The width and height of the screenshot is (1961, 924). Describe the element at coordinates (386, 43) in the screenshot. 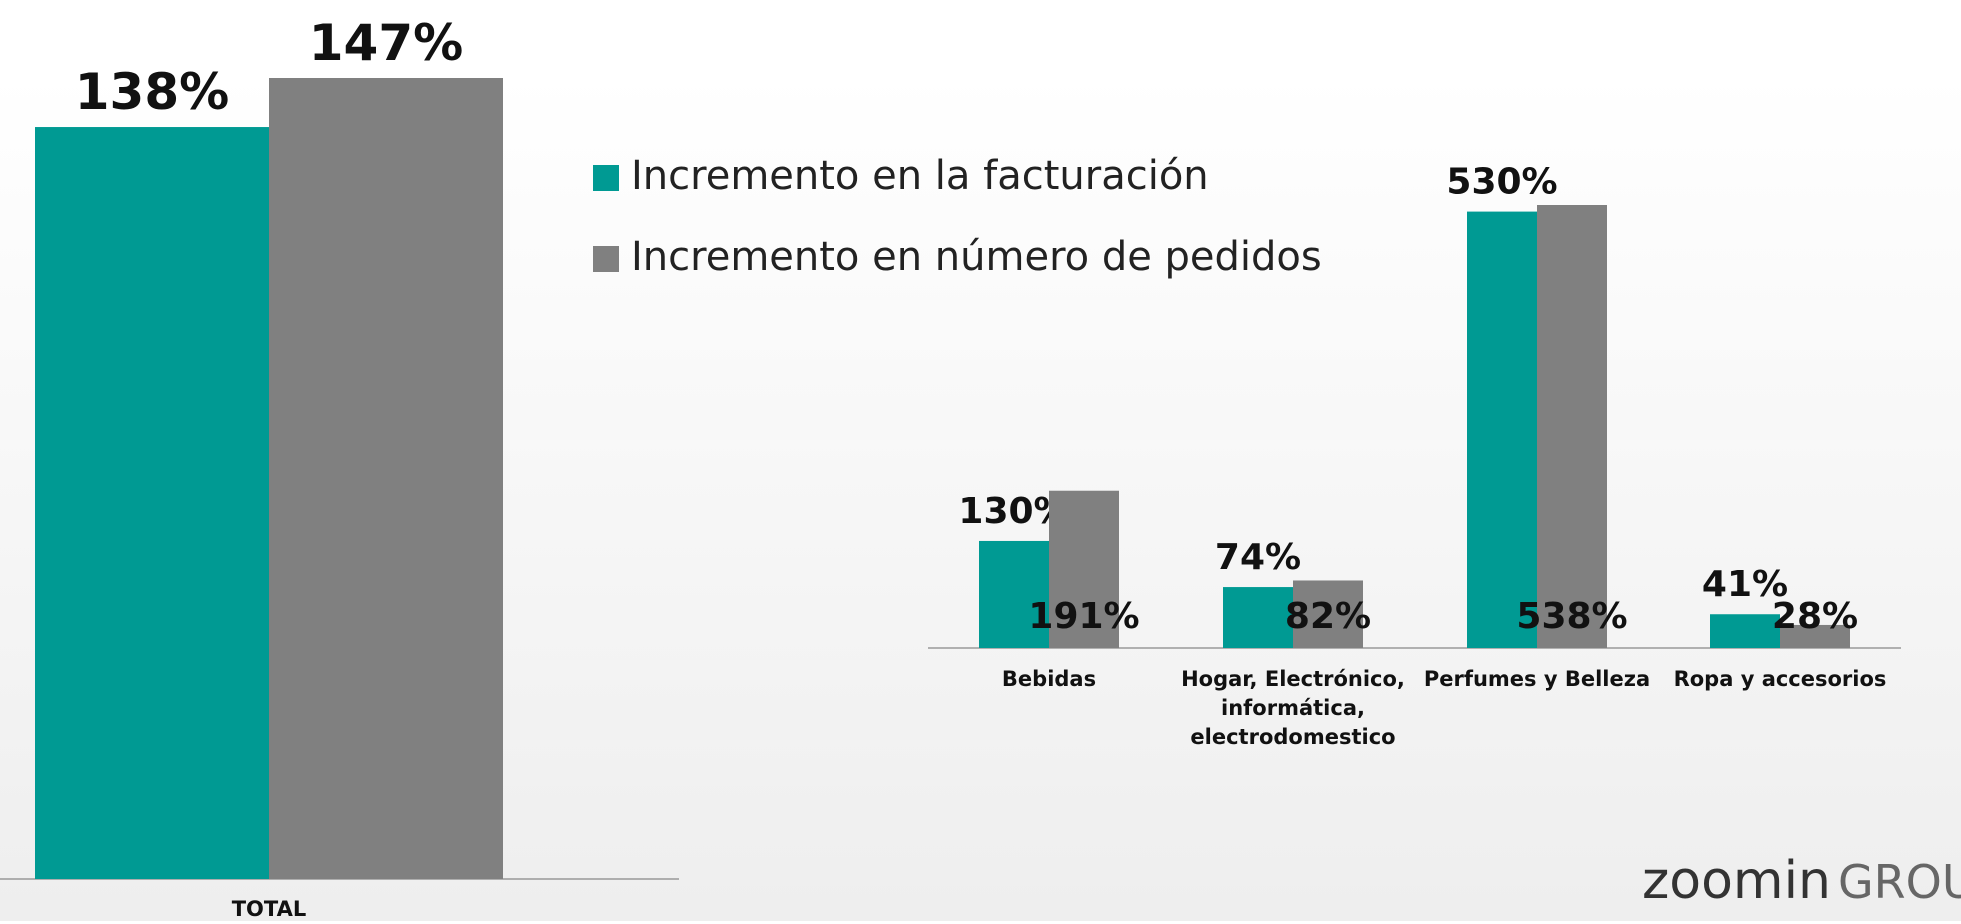

I see `data-label: 147%` at that location.